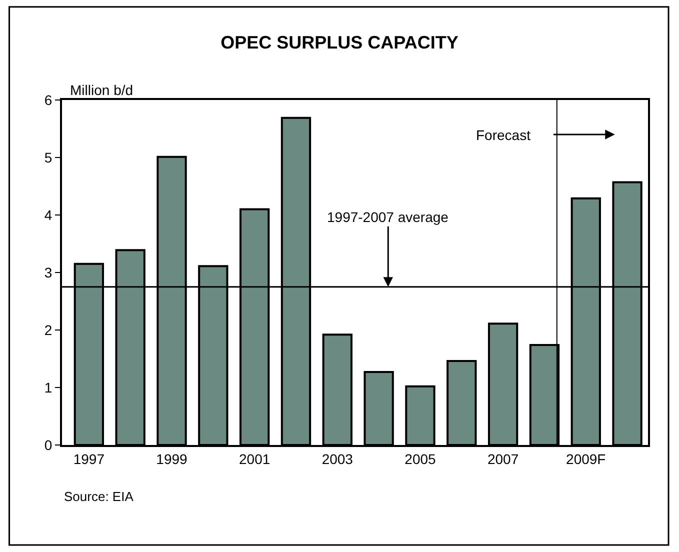 The height and width of the screenshot is (552, 679). I want to click on y-axis-title: Million b/d, so click(102, 90).